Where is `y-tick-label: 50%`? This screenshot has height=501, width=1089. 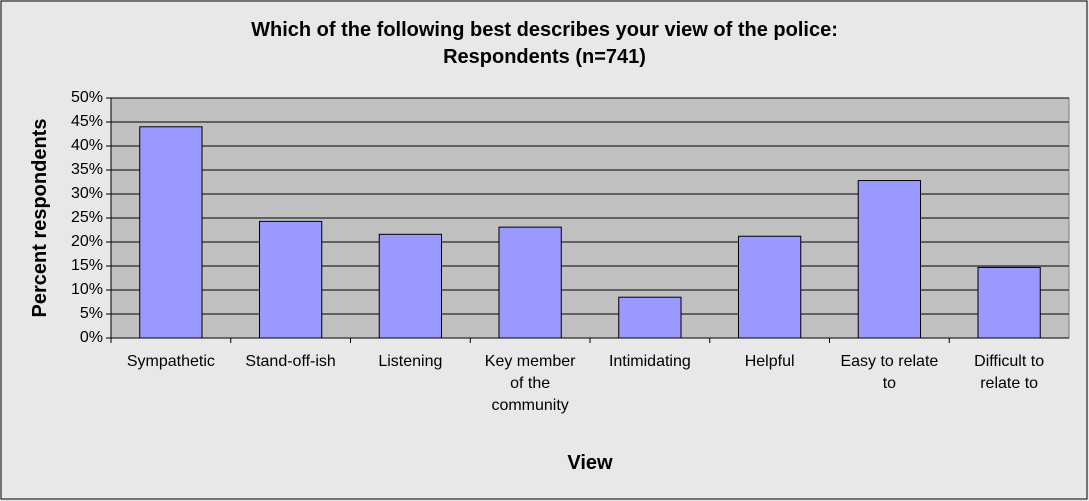 y-tick-label: 50% is located at coordinates (86, 97).